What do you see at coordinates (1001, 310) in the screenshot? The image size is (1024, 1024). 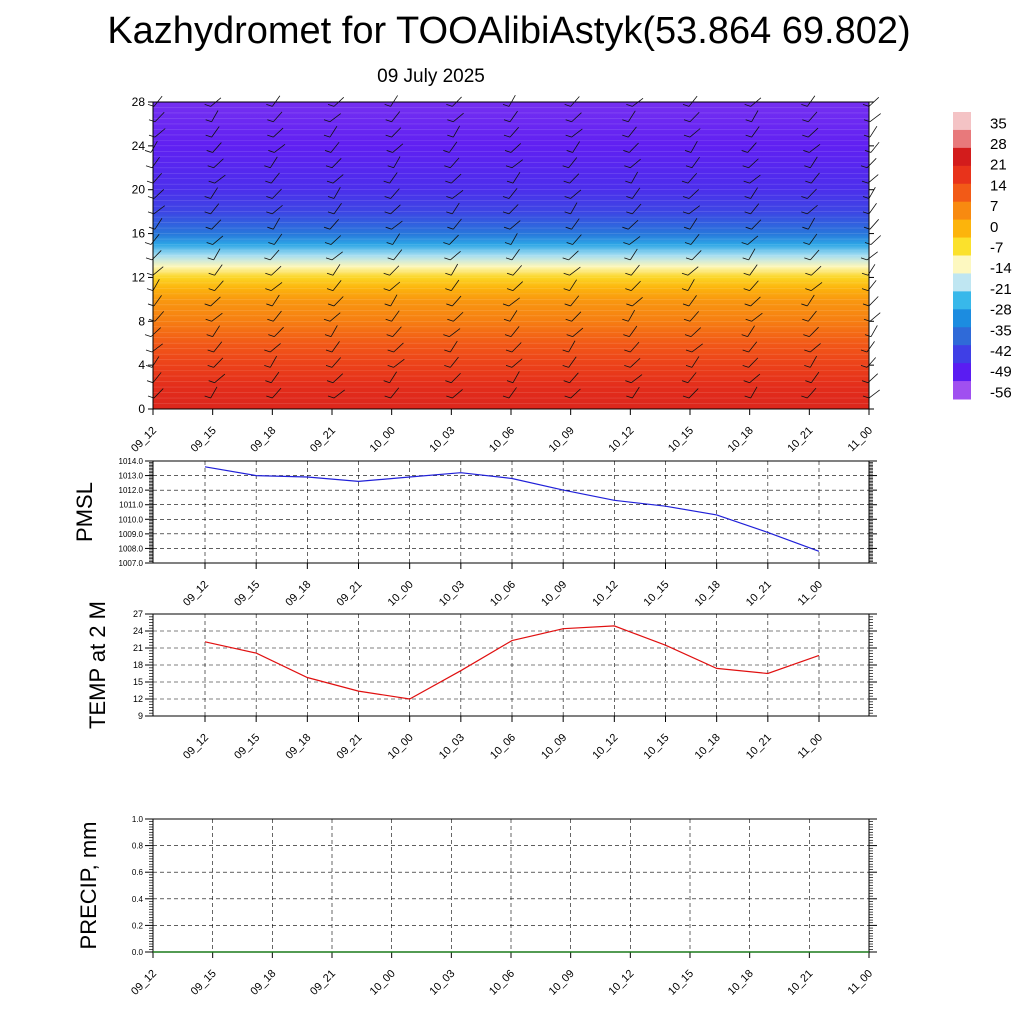 I see `colorbar-label: -28` at bounding box center [1001, 310].